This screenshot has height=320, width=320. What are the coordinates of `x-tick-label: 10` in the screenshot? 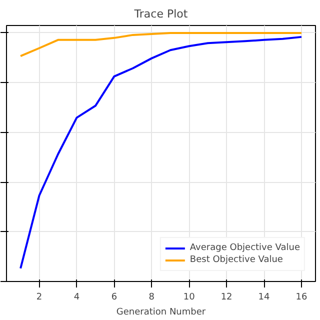 It's located at (189, 297).